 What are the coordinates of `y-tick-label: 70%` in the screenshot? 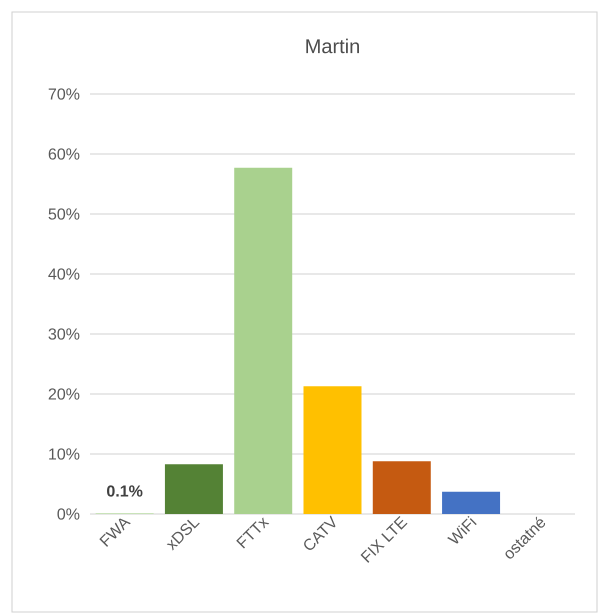 It's located at (64, 94).